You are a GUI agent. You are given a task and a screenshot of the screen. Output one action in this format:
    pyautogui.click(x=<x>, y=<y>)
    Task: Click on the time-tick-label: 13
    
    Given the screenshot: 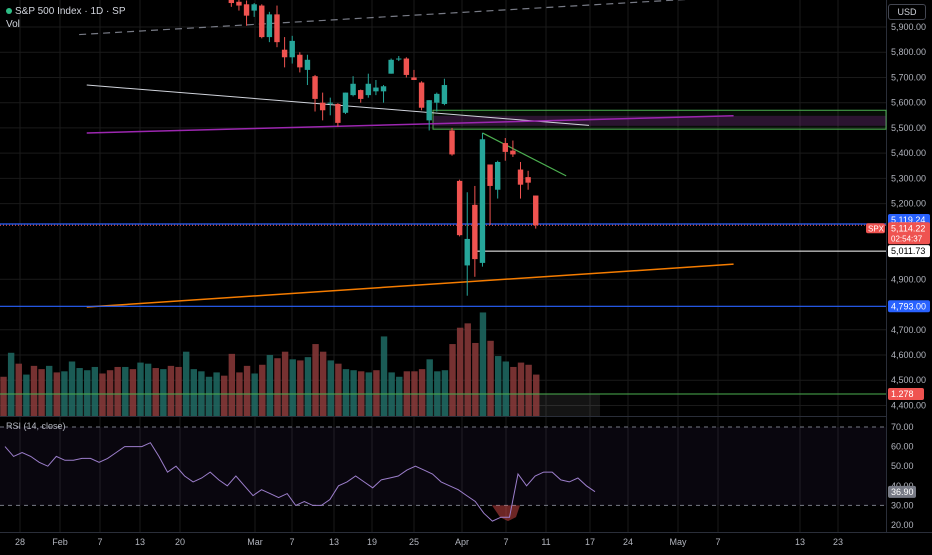 What is the action you would take?
    pyautogui.click(x=800, y=542)
    